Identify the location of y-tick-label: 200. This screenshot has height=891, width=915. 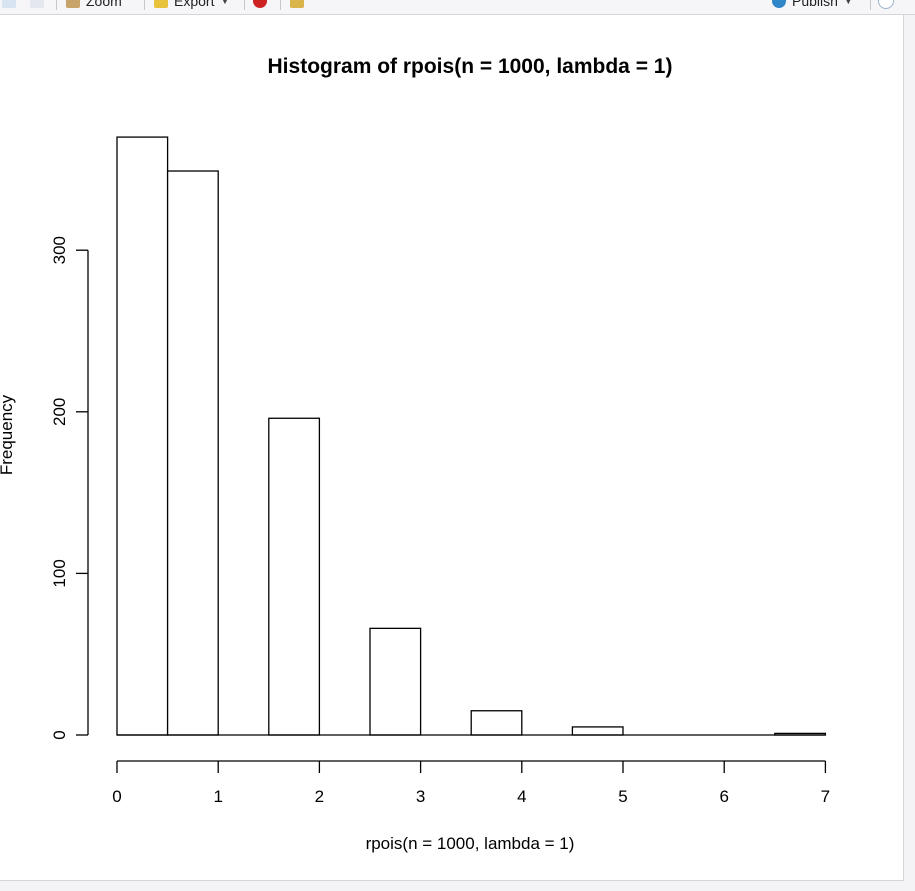
(59, 412).